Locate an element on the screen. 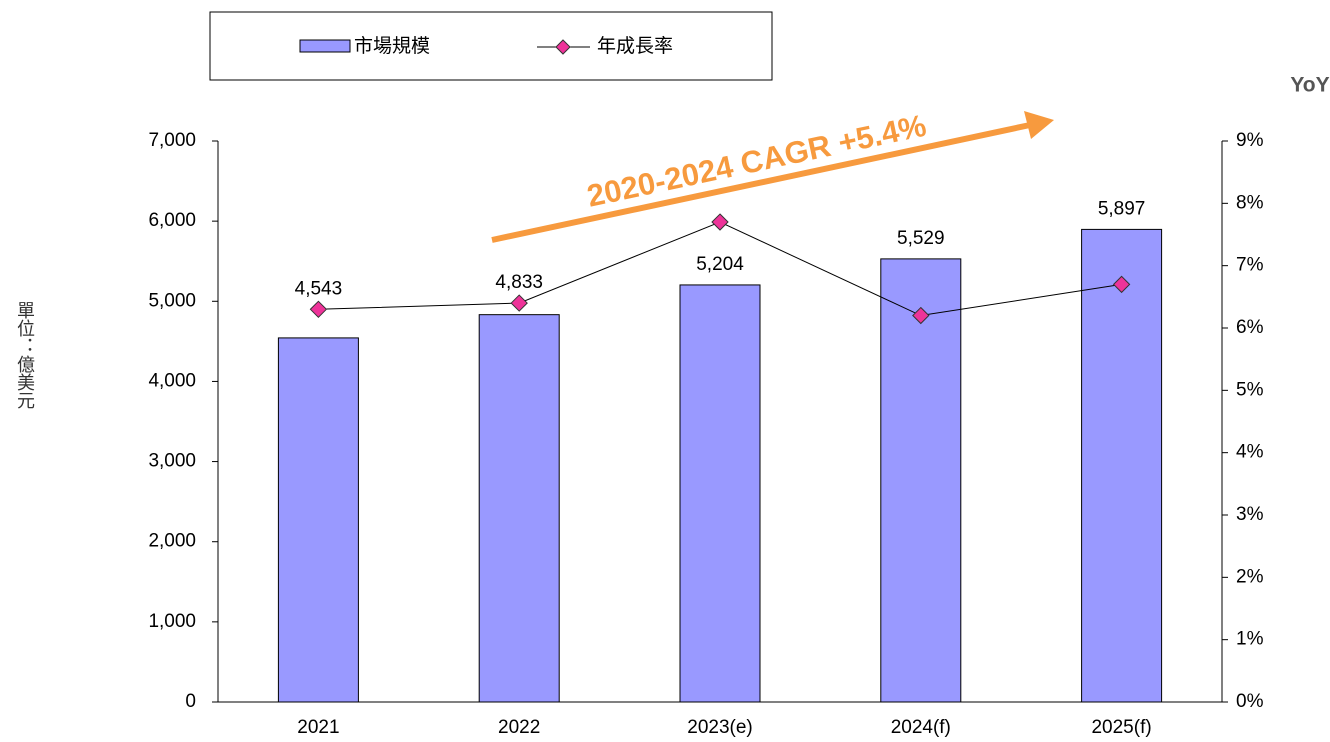  y2-tick-label: 7% is located at coordinates (1250, 265).